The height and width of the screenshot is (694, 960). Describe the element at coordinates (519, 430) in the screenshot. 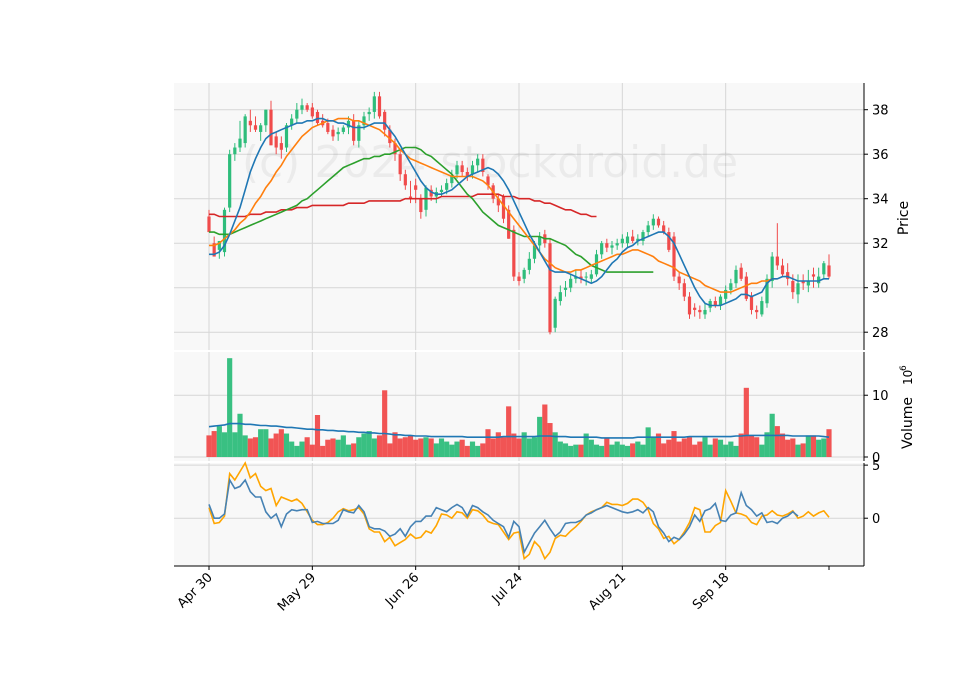

I see `volume-average-line` at that location.